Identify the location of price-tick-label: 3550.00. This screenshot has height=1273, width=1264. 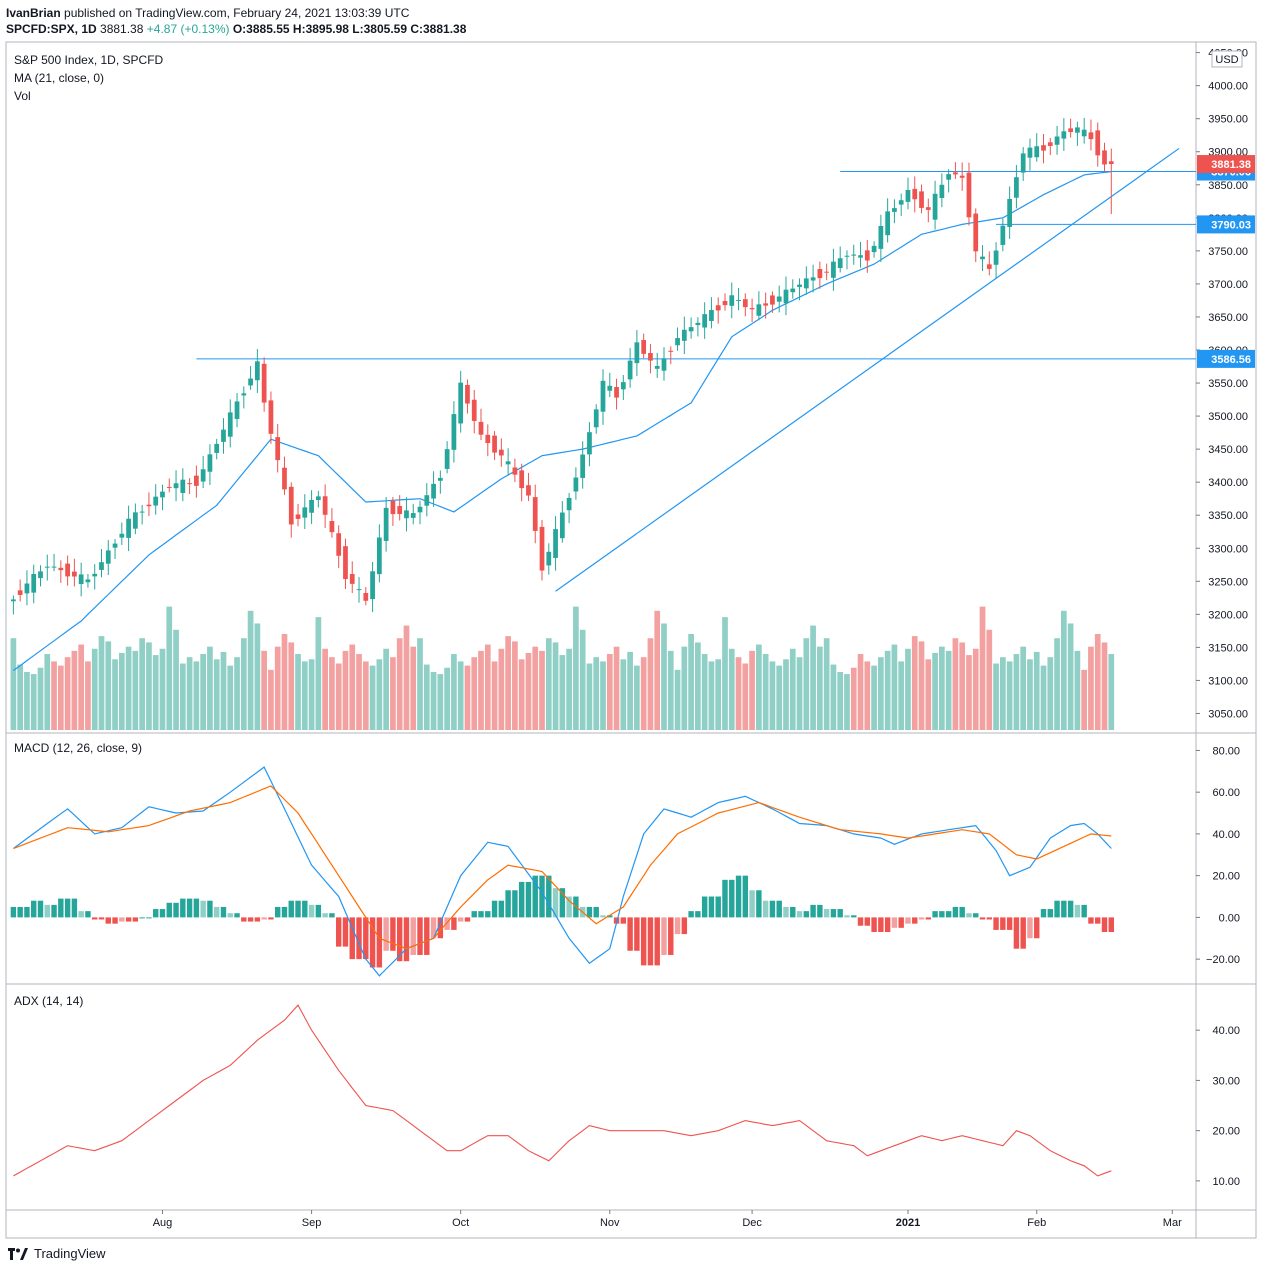
(1228, 384).